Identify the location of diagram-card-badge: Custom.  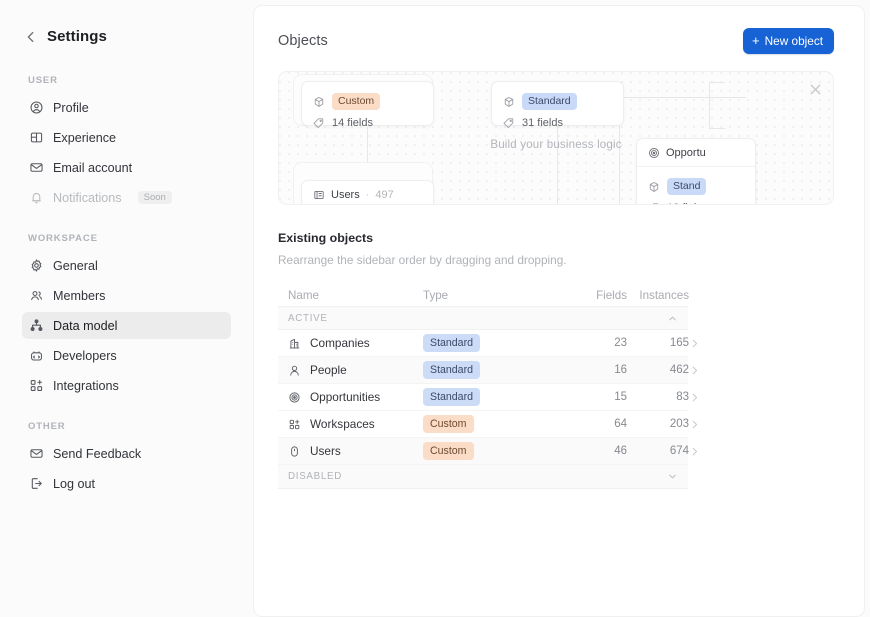
(356, 101).